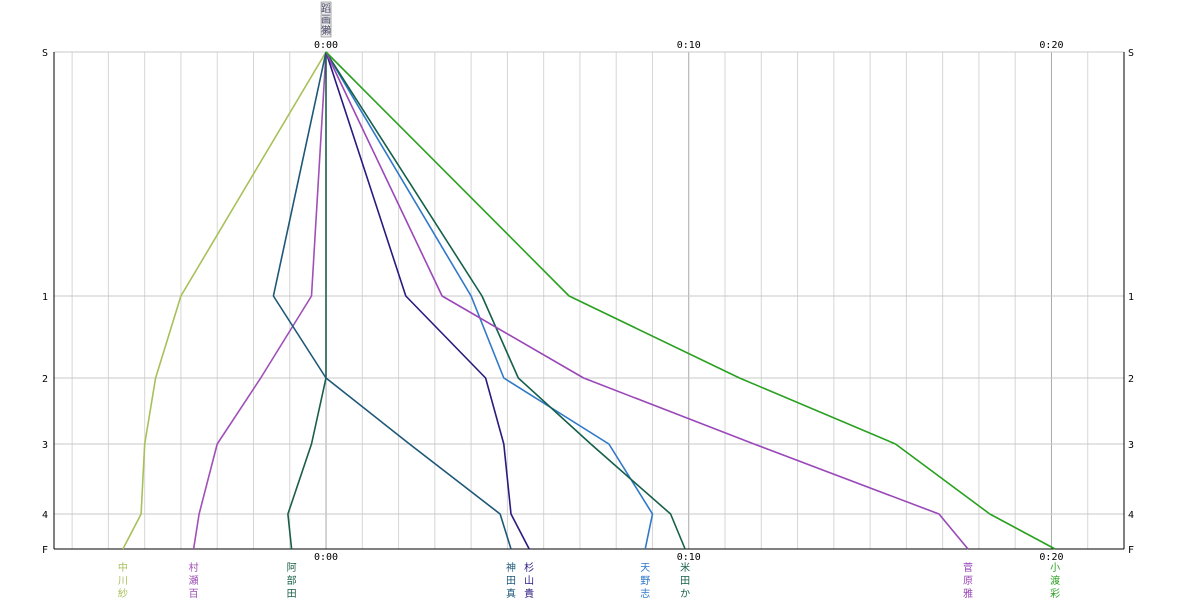  What do you see at coordinates (529, 593) in the screenshot?
I see `runner-label-char: 貴` at bounding box center [529, 593].